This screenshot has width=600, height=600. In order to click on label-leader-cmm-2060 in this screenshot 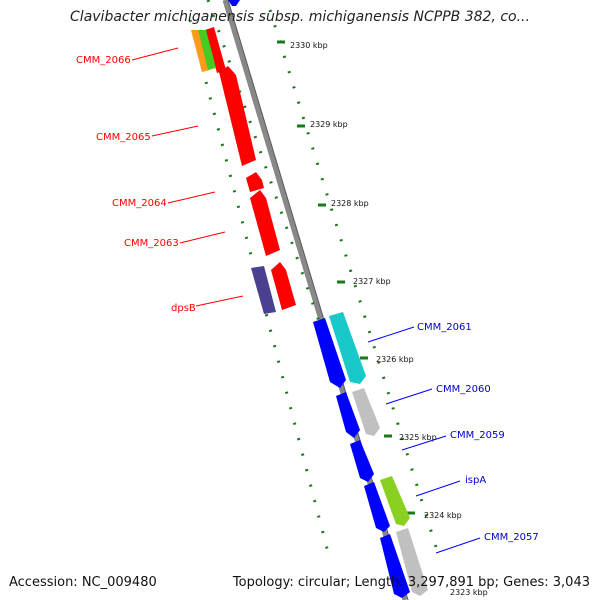, I will do `click(409, 396)`.